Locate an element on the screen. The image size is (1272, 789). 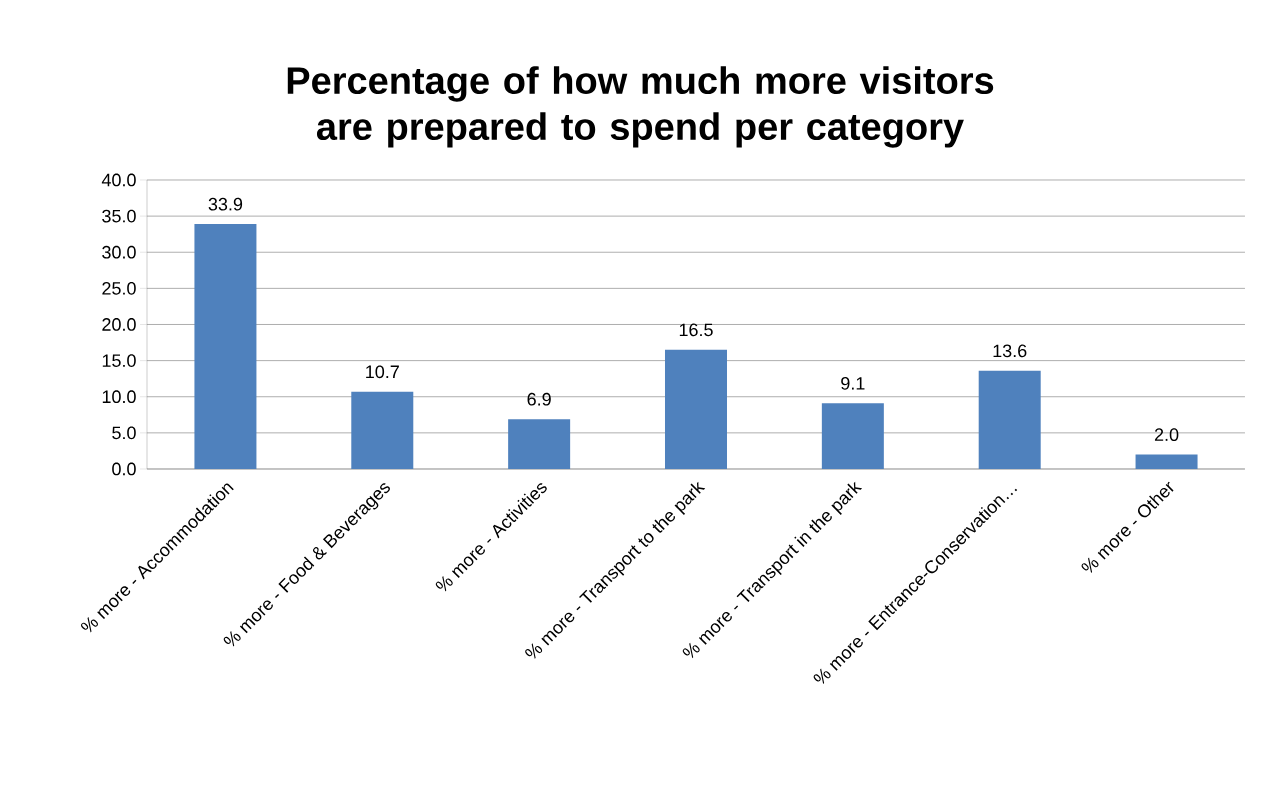
y-tick-label: 40.0 is located at coordinates (118, 180).